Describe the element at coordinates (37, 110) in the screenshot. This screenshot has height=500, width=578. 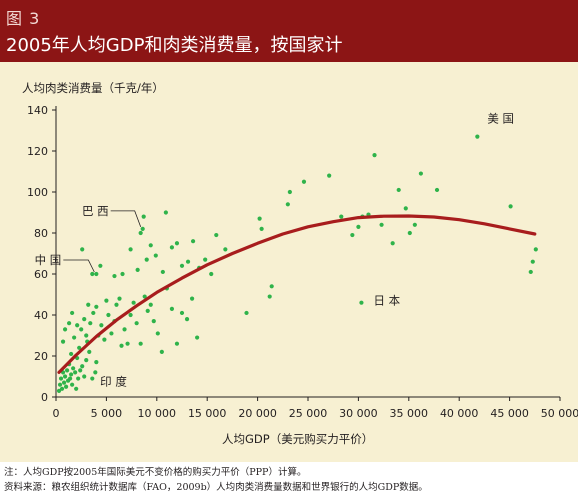
I see `y-tick-label: 140` at that location.